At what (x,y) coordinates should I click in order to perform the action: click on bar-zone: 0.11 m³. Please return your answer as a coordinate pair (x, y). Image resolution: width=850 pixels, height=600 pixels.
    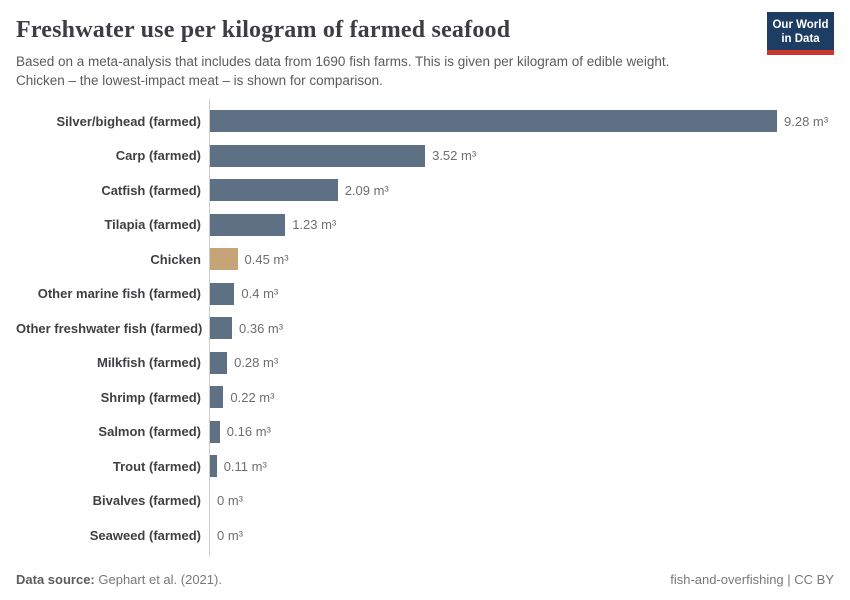
    Looking at the image, I should click on (522, 466).